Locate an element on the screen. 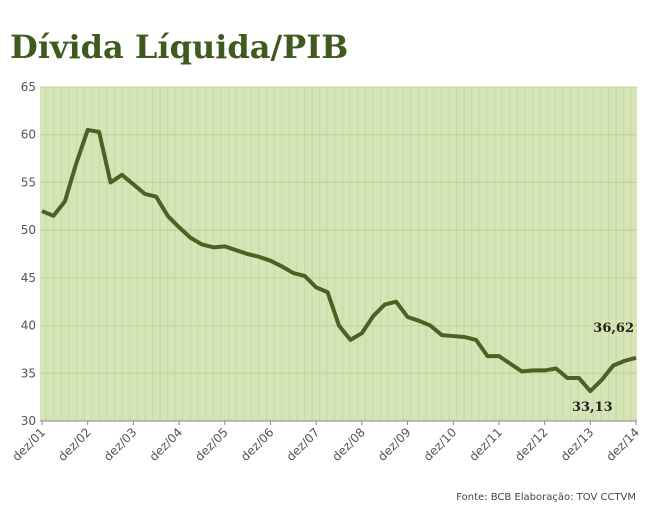  x-tick-label: dez/11 is located at coordinates (485, 444).